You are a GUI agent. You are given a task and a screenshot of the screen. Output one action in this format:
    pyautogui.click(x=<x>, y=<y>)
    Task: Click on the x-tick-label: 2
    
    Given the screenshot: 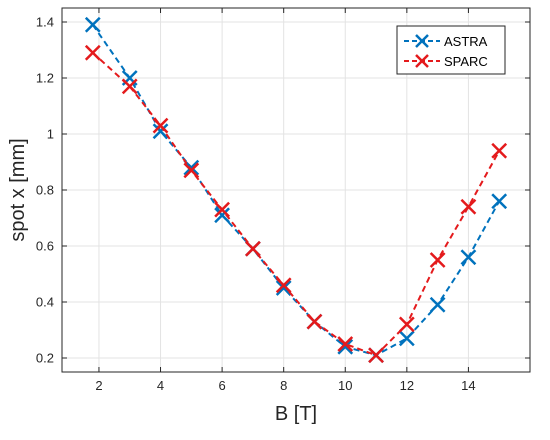 What is the action you would take?
    pyautogui.click(x=98, y=385)
    